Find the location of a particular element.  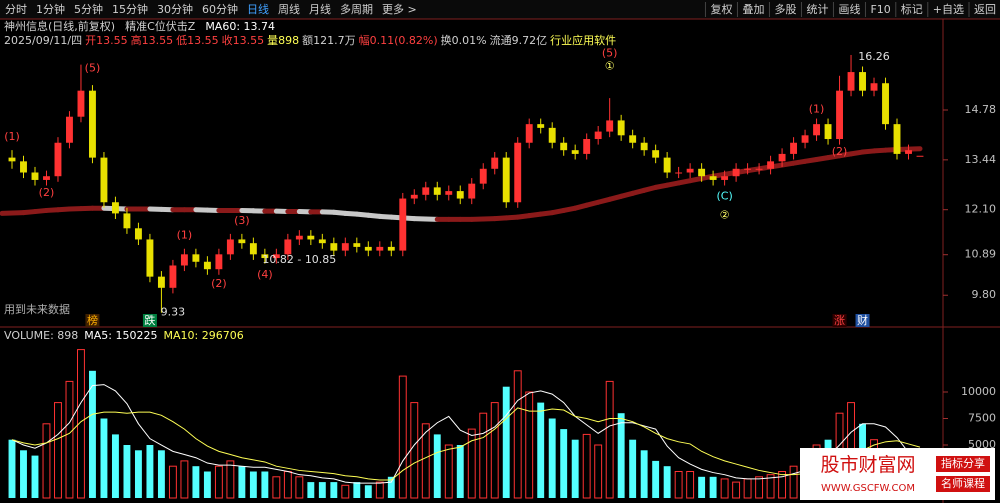

toolbar-button: 60分钟 is located at coordinates (220, 9).